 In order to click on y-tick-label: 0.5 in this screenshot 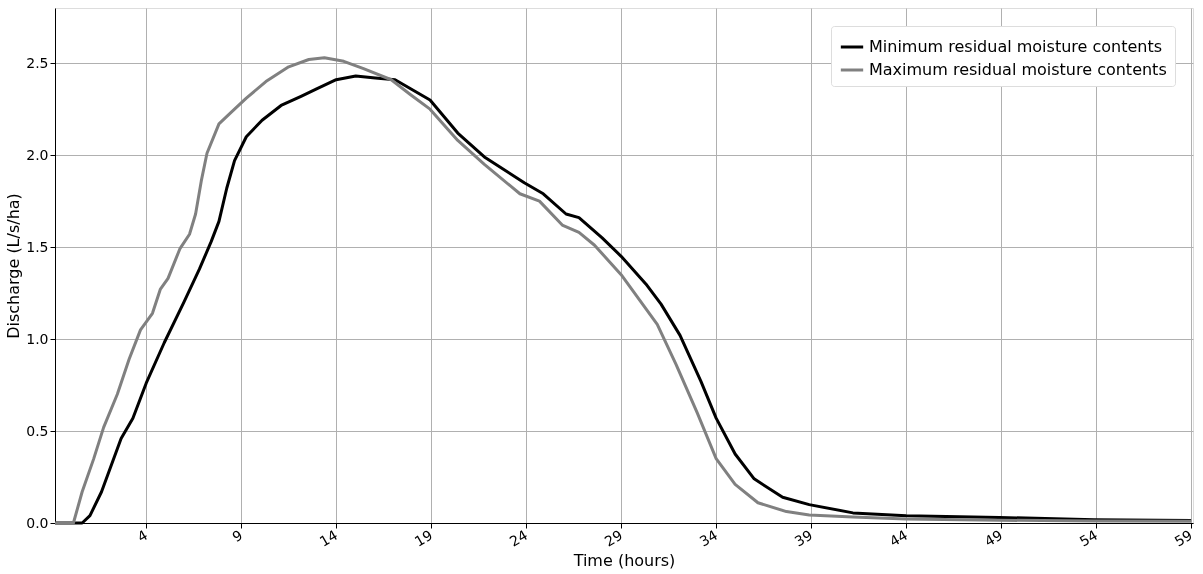, I will do `click(37, 430)`.